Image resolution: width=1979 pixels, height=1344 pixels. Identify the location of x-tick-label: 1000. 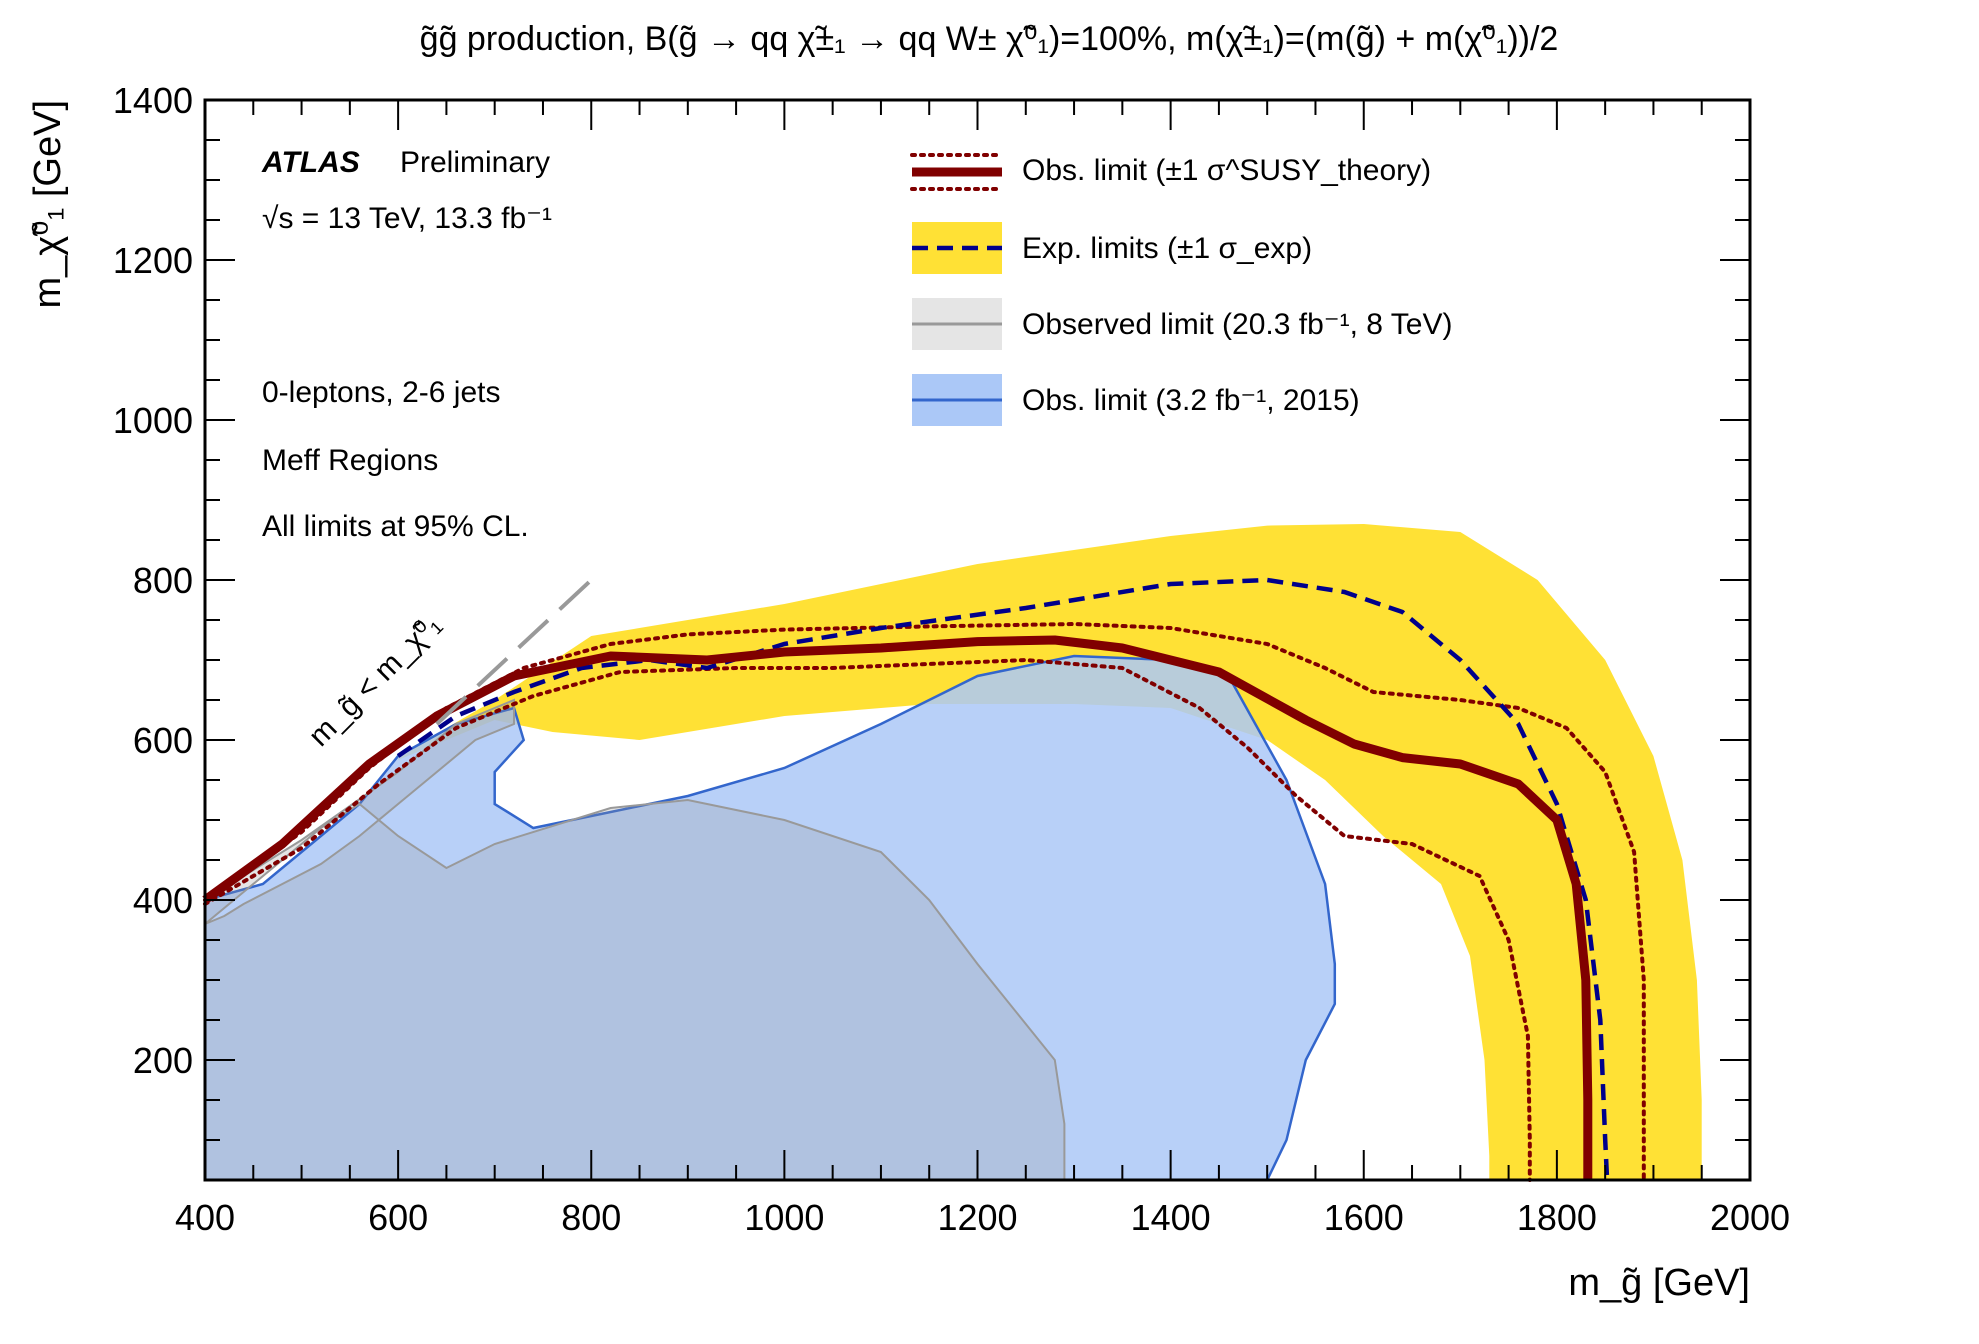
(784, 1217).